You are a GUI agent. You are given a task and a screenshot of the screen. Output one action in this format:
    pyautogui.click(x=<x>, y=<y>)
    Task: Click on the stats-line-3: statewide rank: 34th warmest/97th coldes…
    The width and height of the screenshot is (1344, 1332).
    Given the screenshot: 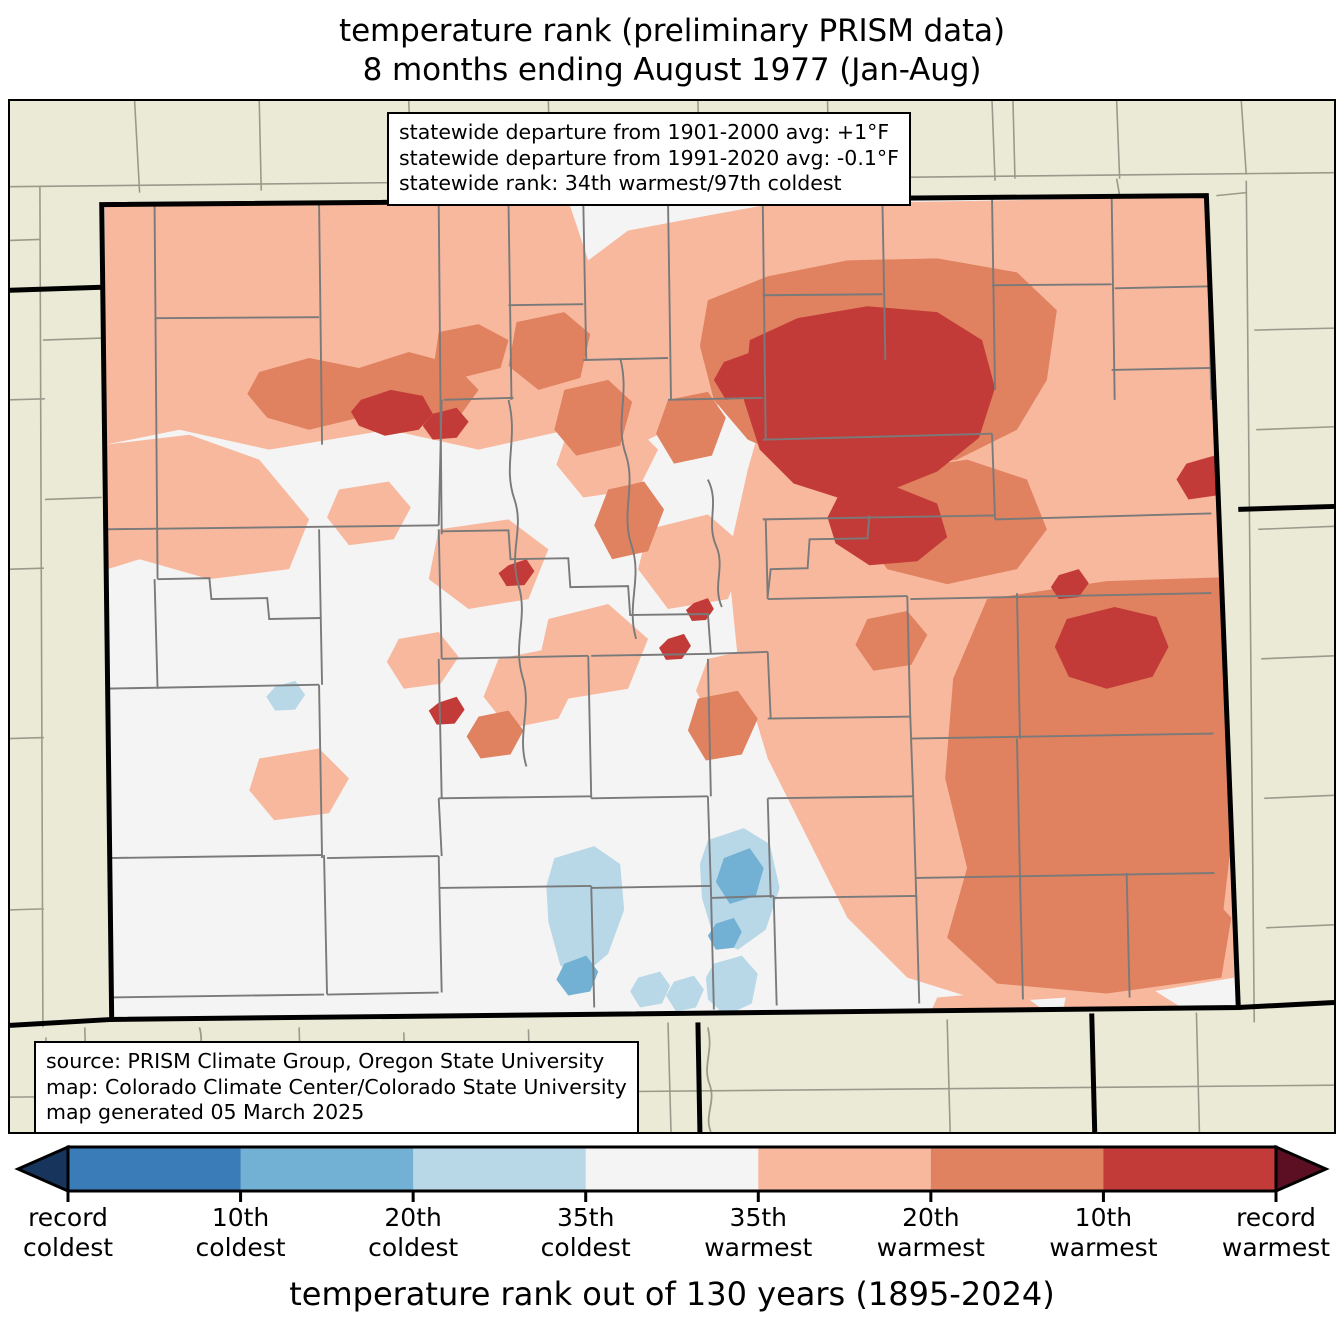 What is the action you would take?
    pyautogui.click(x=620, y=183)
    